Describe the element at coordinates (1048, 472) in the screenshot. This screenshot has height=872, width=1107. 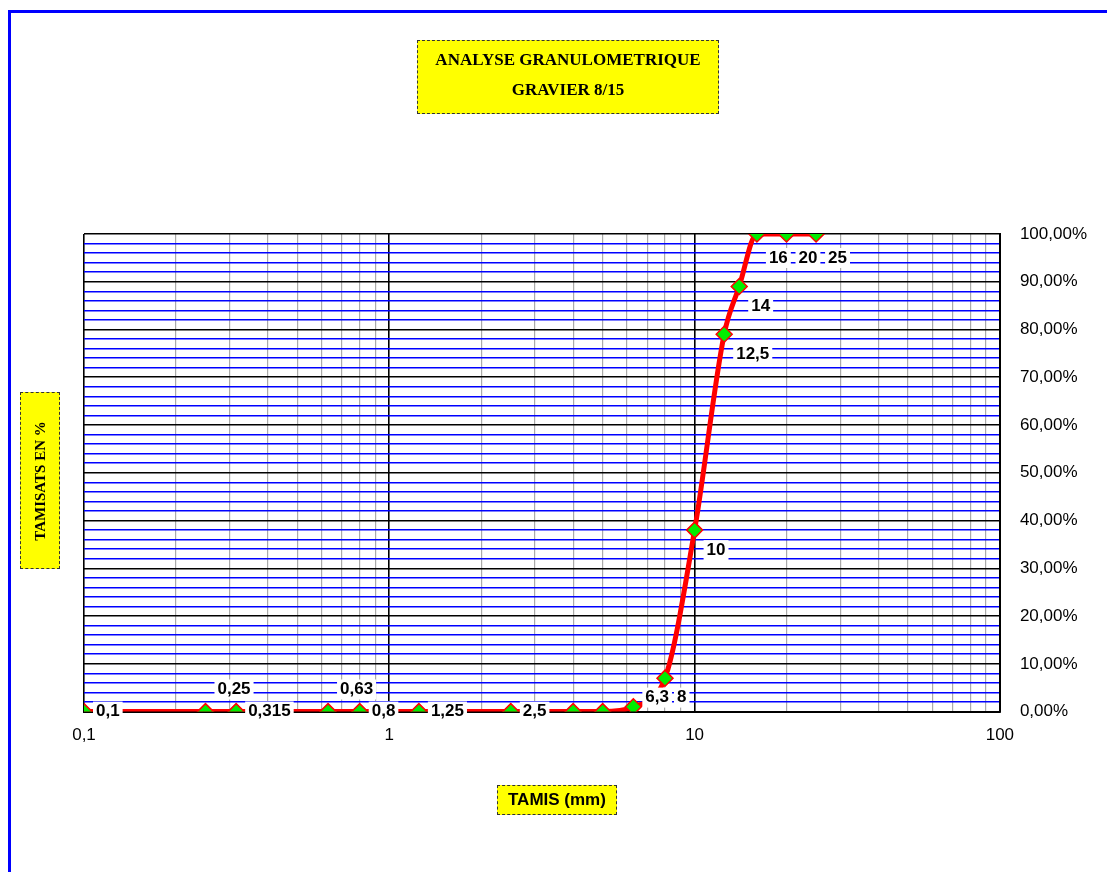
I see `y-tick-label: 50,00%` at that location.